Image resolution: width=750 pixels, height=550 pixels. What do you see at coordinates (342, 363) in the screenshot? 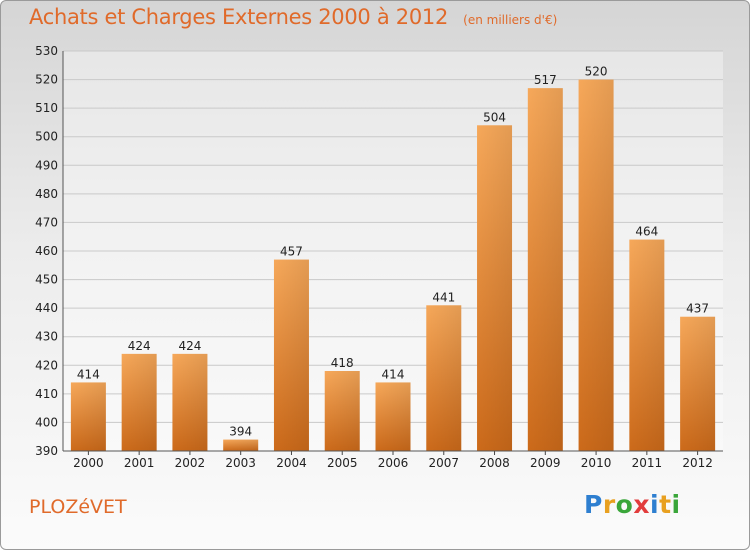
I see `data-label: 418` at bounding box center [342, 363].